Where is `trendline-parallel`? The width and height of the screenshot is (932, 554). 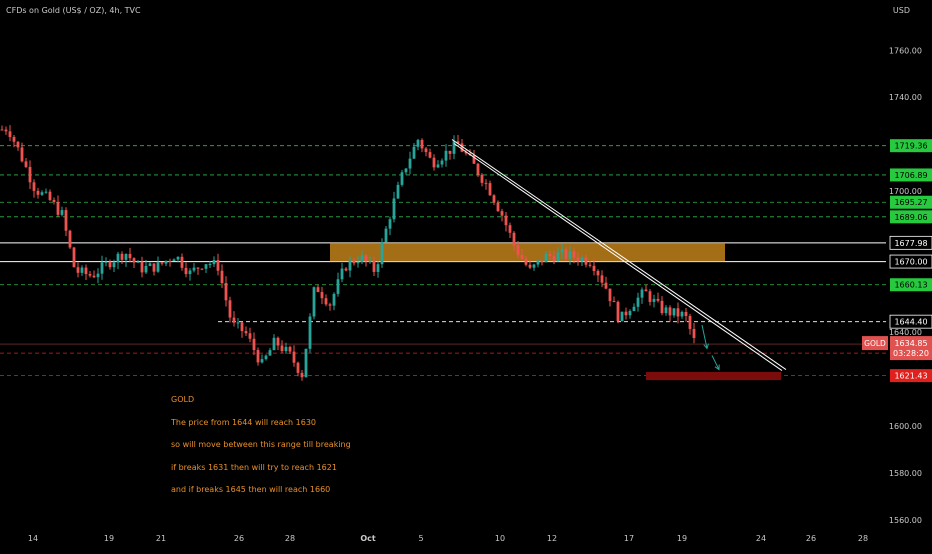 trendline-parallel is located at coordinates (618, 257).